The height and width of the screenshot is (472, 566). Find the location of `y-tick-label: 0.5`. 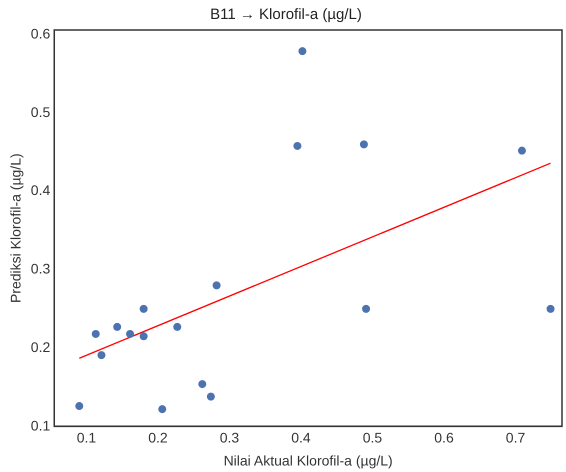

y-tick-label: 0.5 is located at coordinates (40, 112).